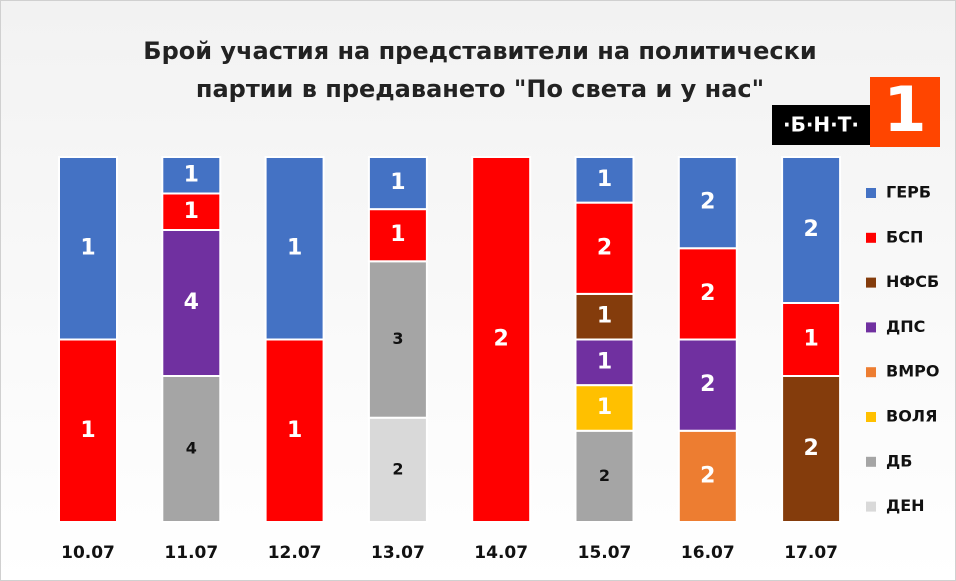 Image resolution: width=956 pixels, height=581 pixels. Describe the element at coordinates (911, 416) in the screenshot. I see `legend-label: ВОЛЯ` at that location.